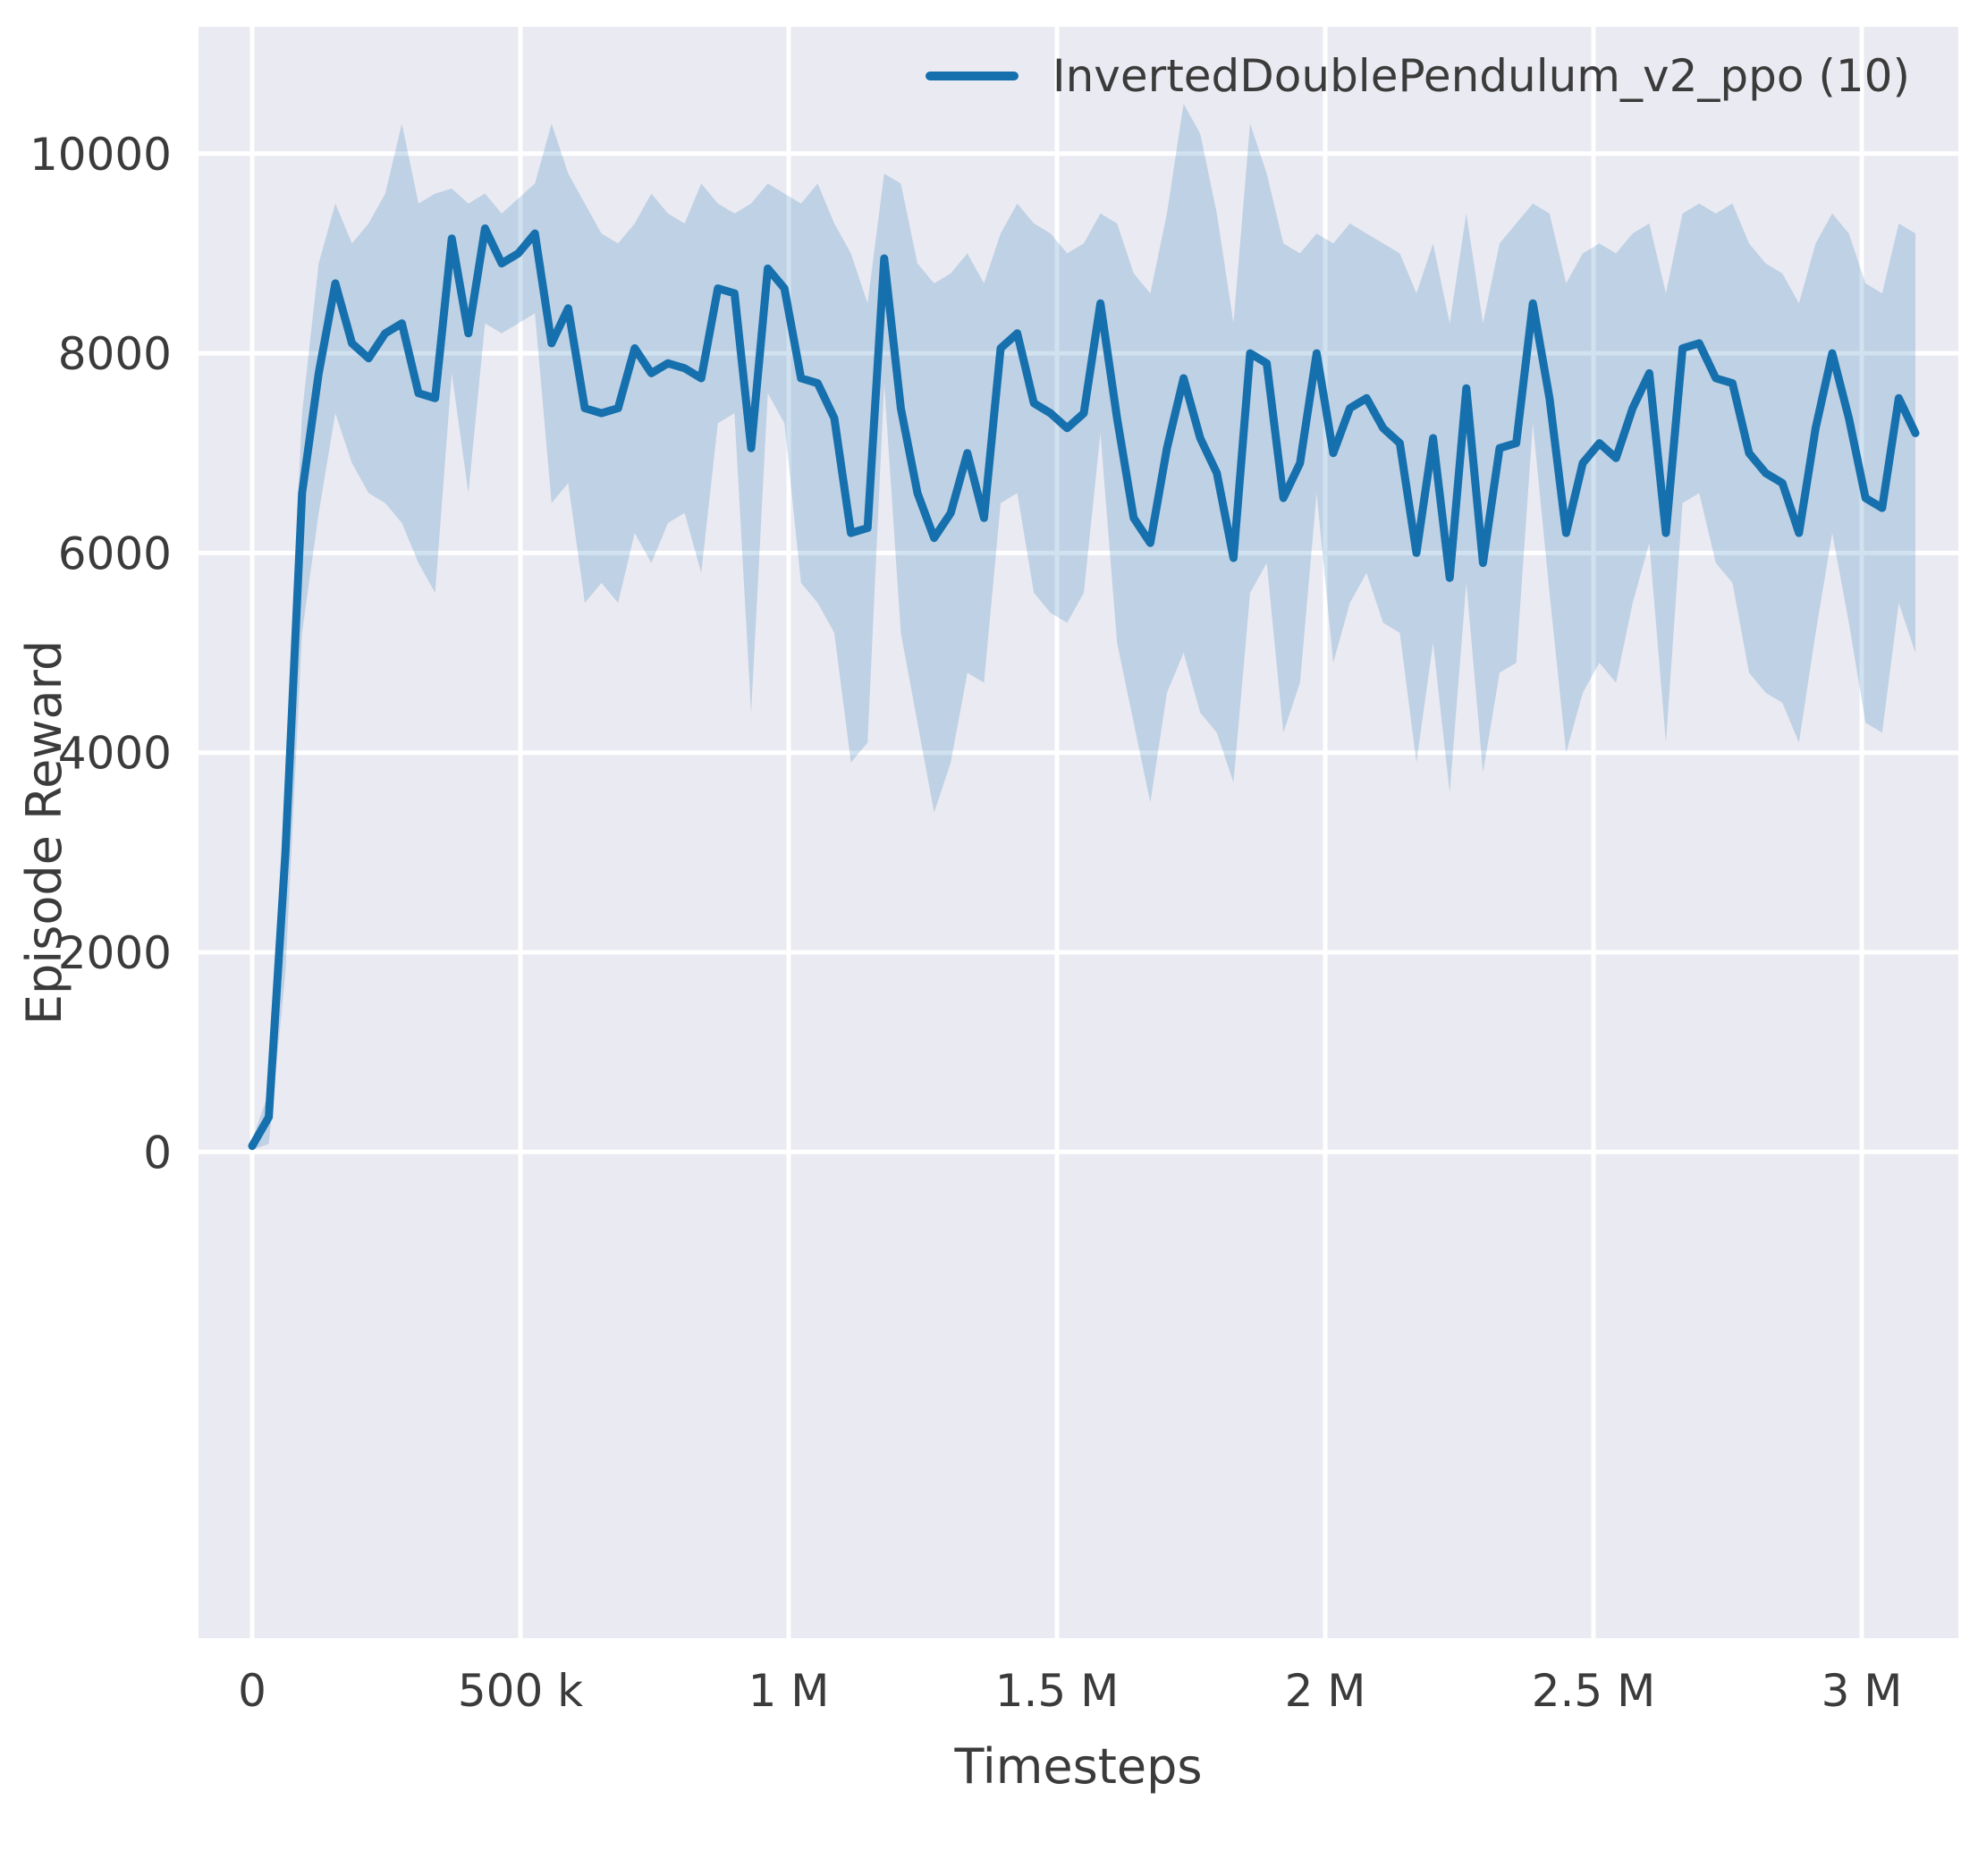 The height and width of the screenshot is (1876, 1978). What do you see at coordinates (1057, 1691) in the screenshot?
I see `x-tick-label: 1.5 M` at bounding box center [1057, 1691].